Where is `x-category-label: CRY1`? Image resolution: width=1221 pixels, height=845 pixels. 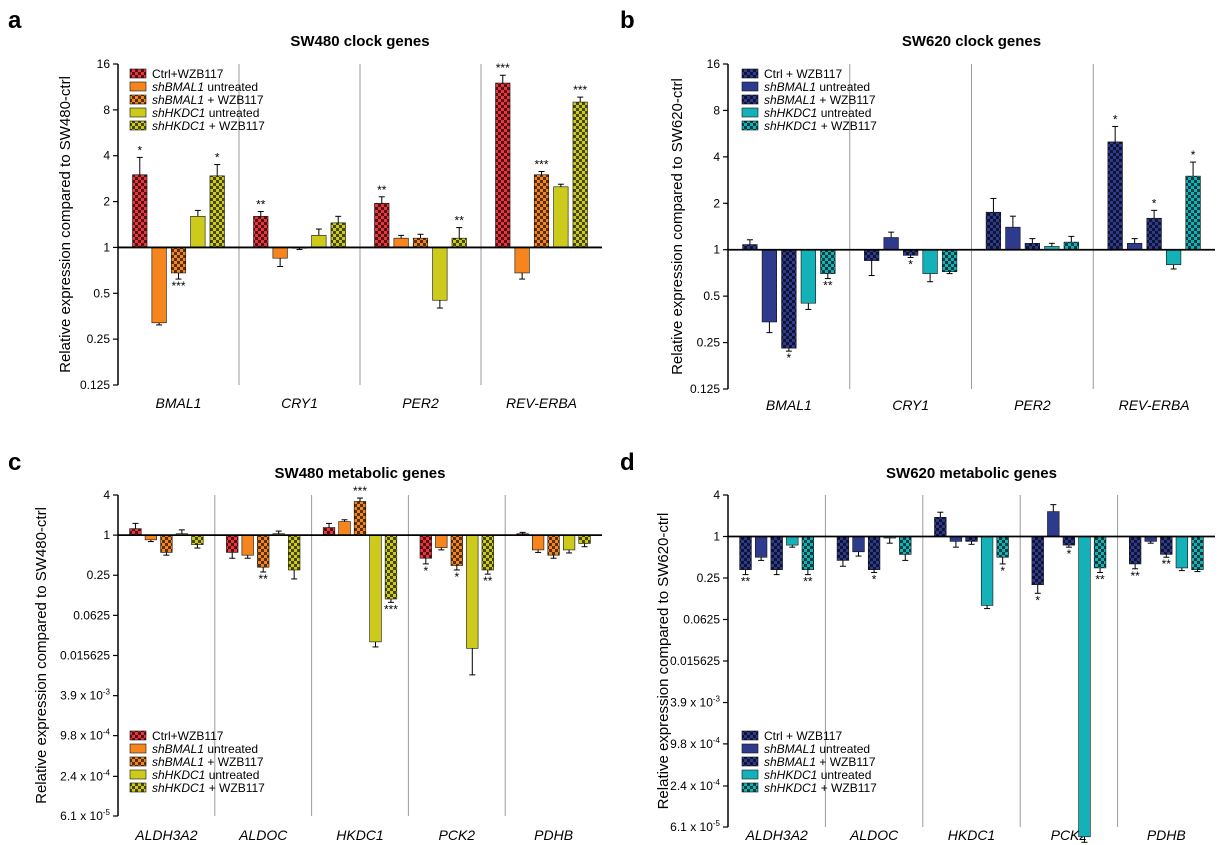
x-category-label: CRY1 is located at coordinates (299, 403).